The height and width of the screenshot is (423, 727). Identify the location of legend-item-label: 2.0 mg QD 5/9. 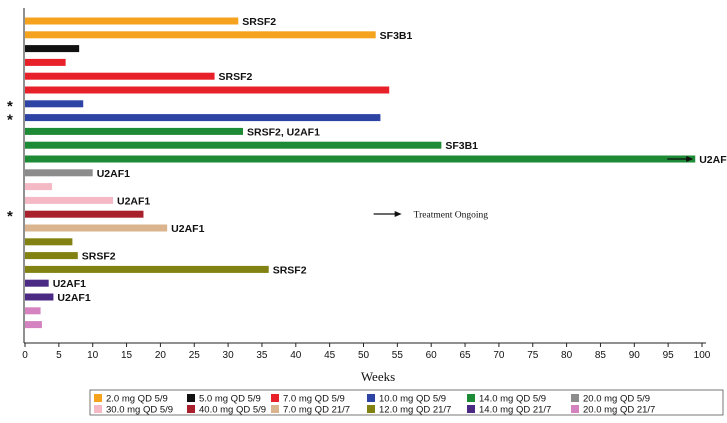
(137, 399).